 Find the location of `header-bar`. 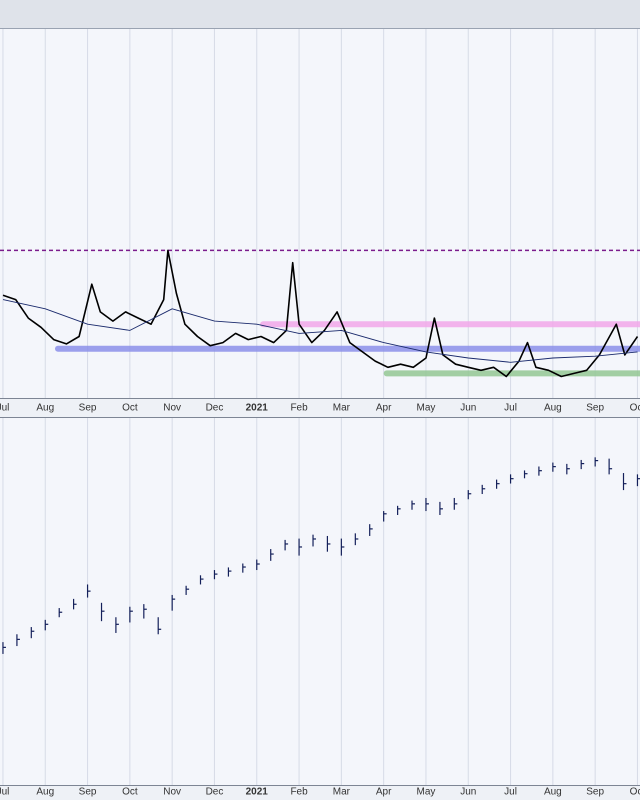

header-bar is located at coordinates (320, 14).